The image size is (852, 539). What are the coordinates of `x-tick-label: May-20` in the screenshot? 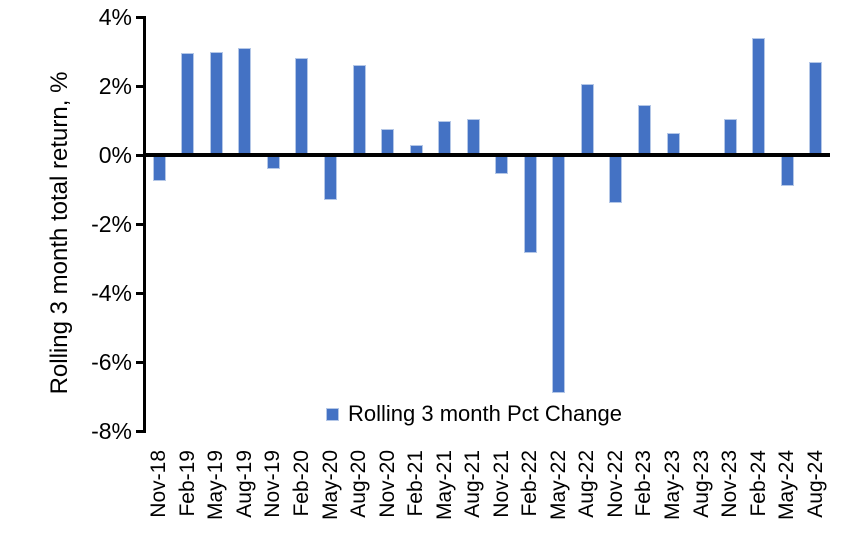 It's located at (330, 485).